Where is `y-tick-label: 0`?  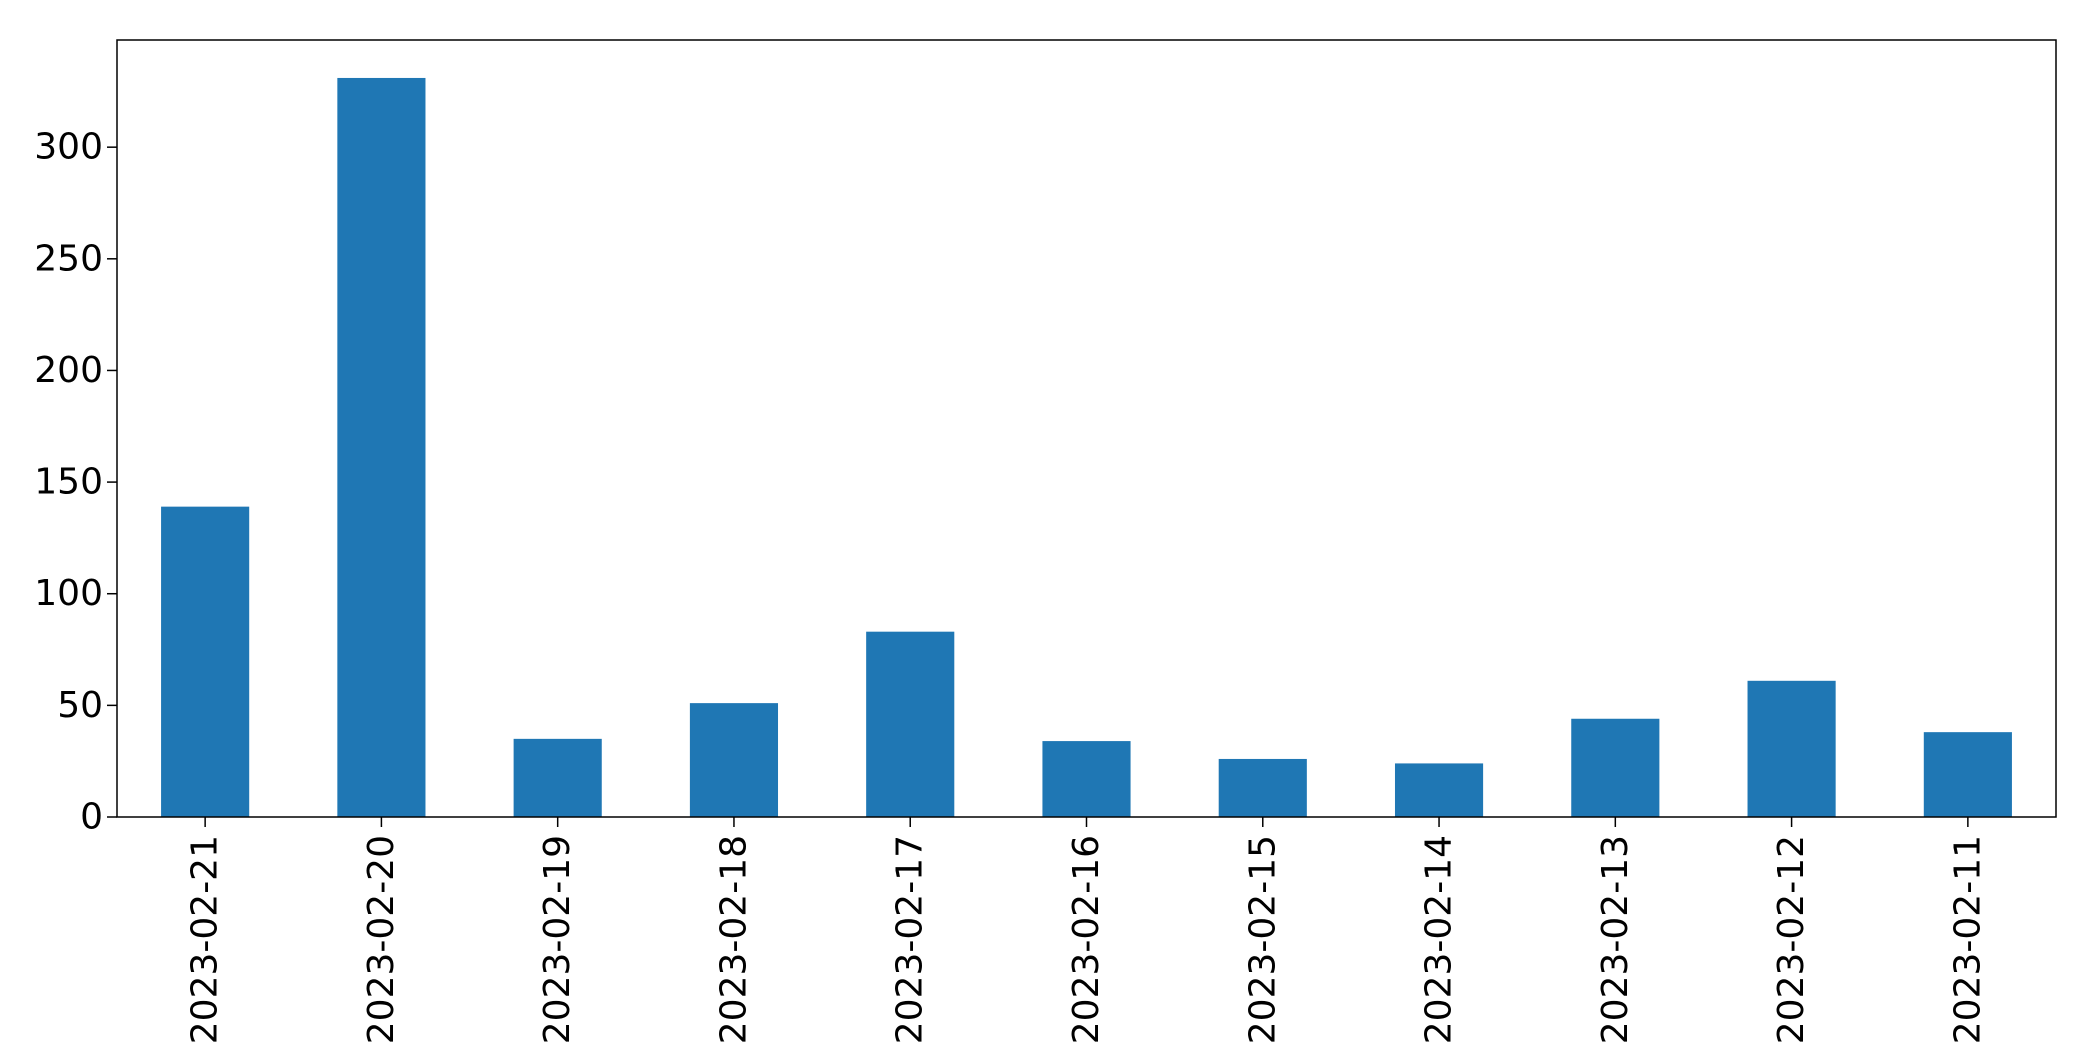 y-tick-label: 0 is located at coordinates (91, 817).